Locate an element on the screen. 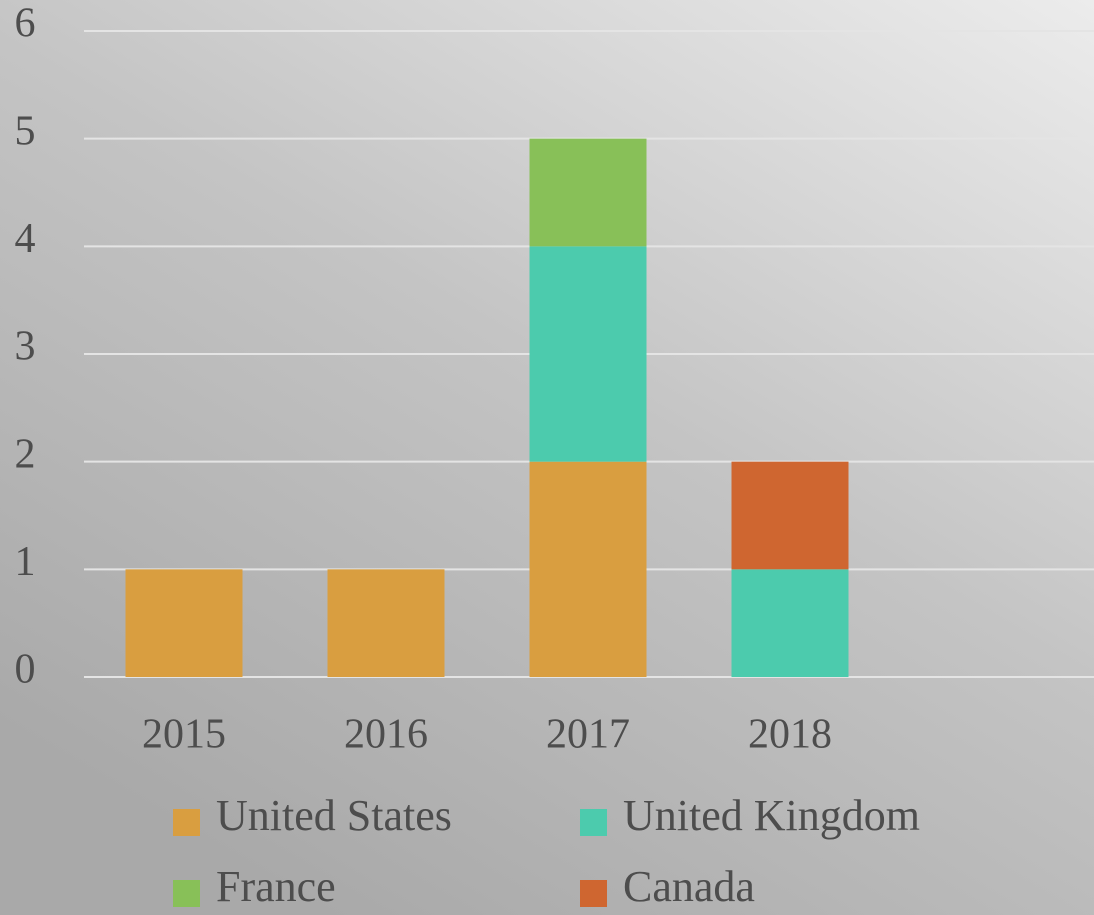 Image resolution: width=1094 pixels, height=915 pixels. legend-label: United Kingdom is located at coordinates (771, 815).